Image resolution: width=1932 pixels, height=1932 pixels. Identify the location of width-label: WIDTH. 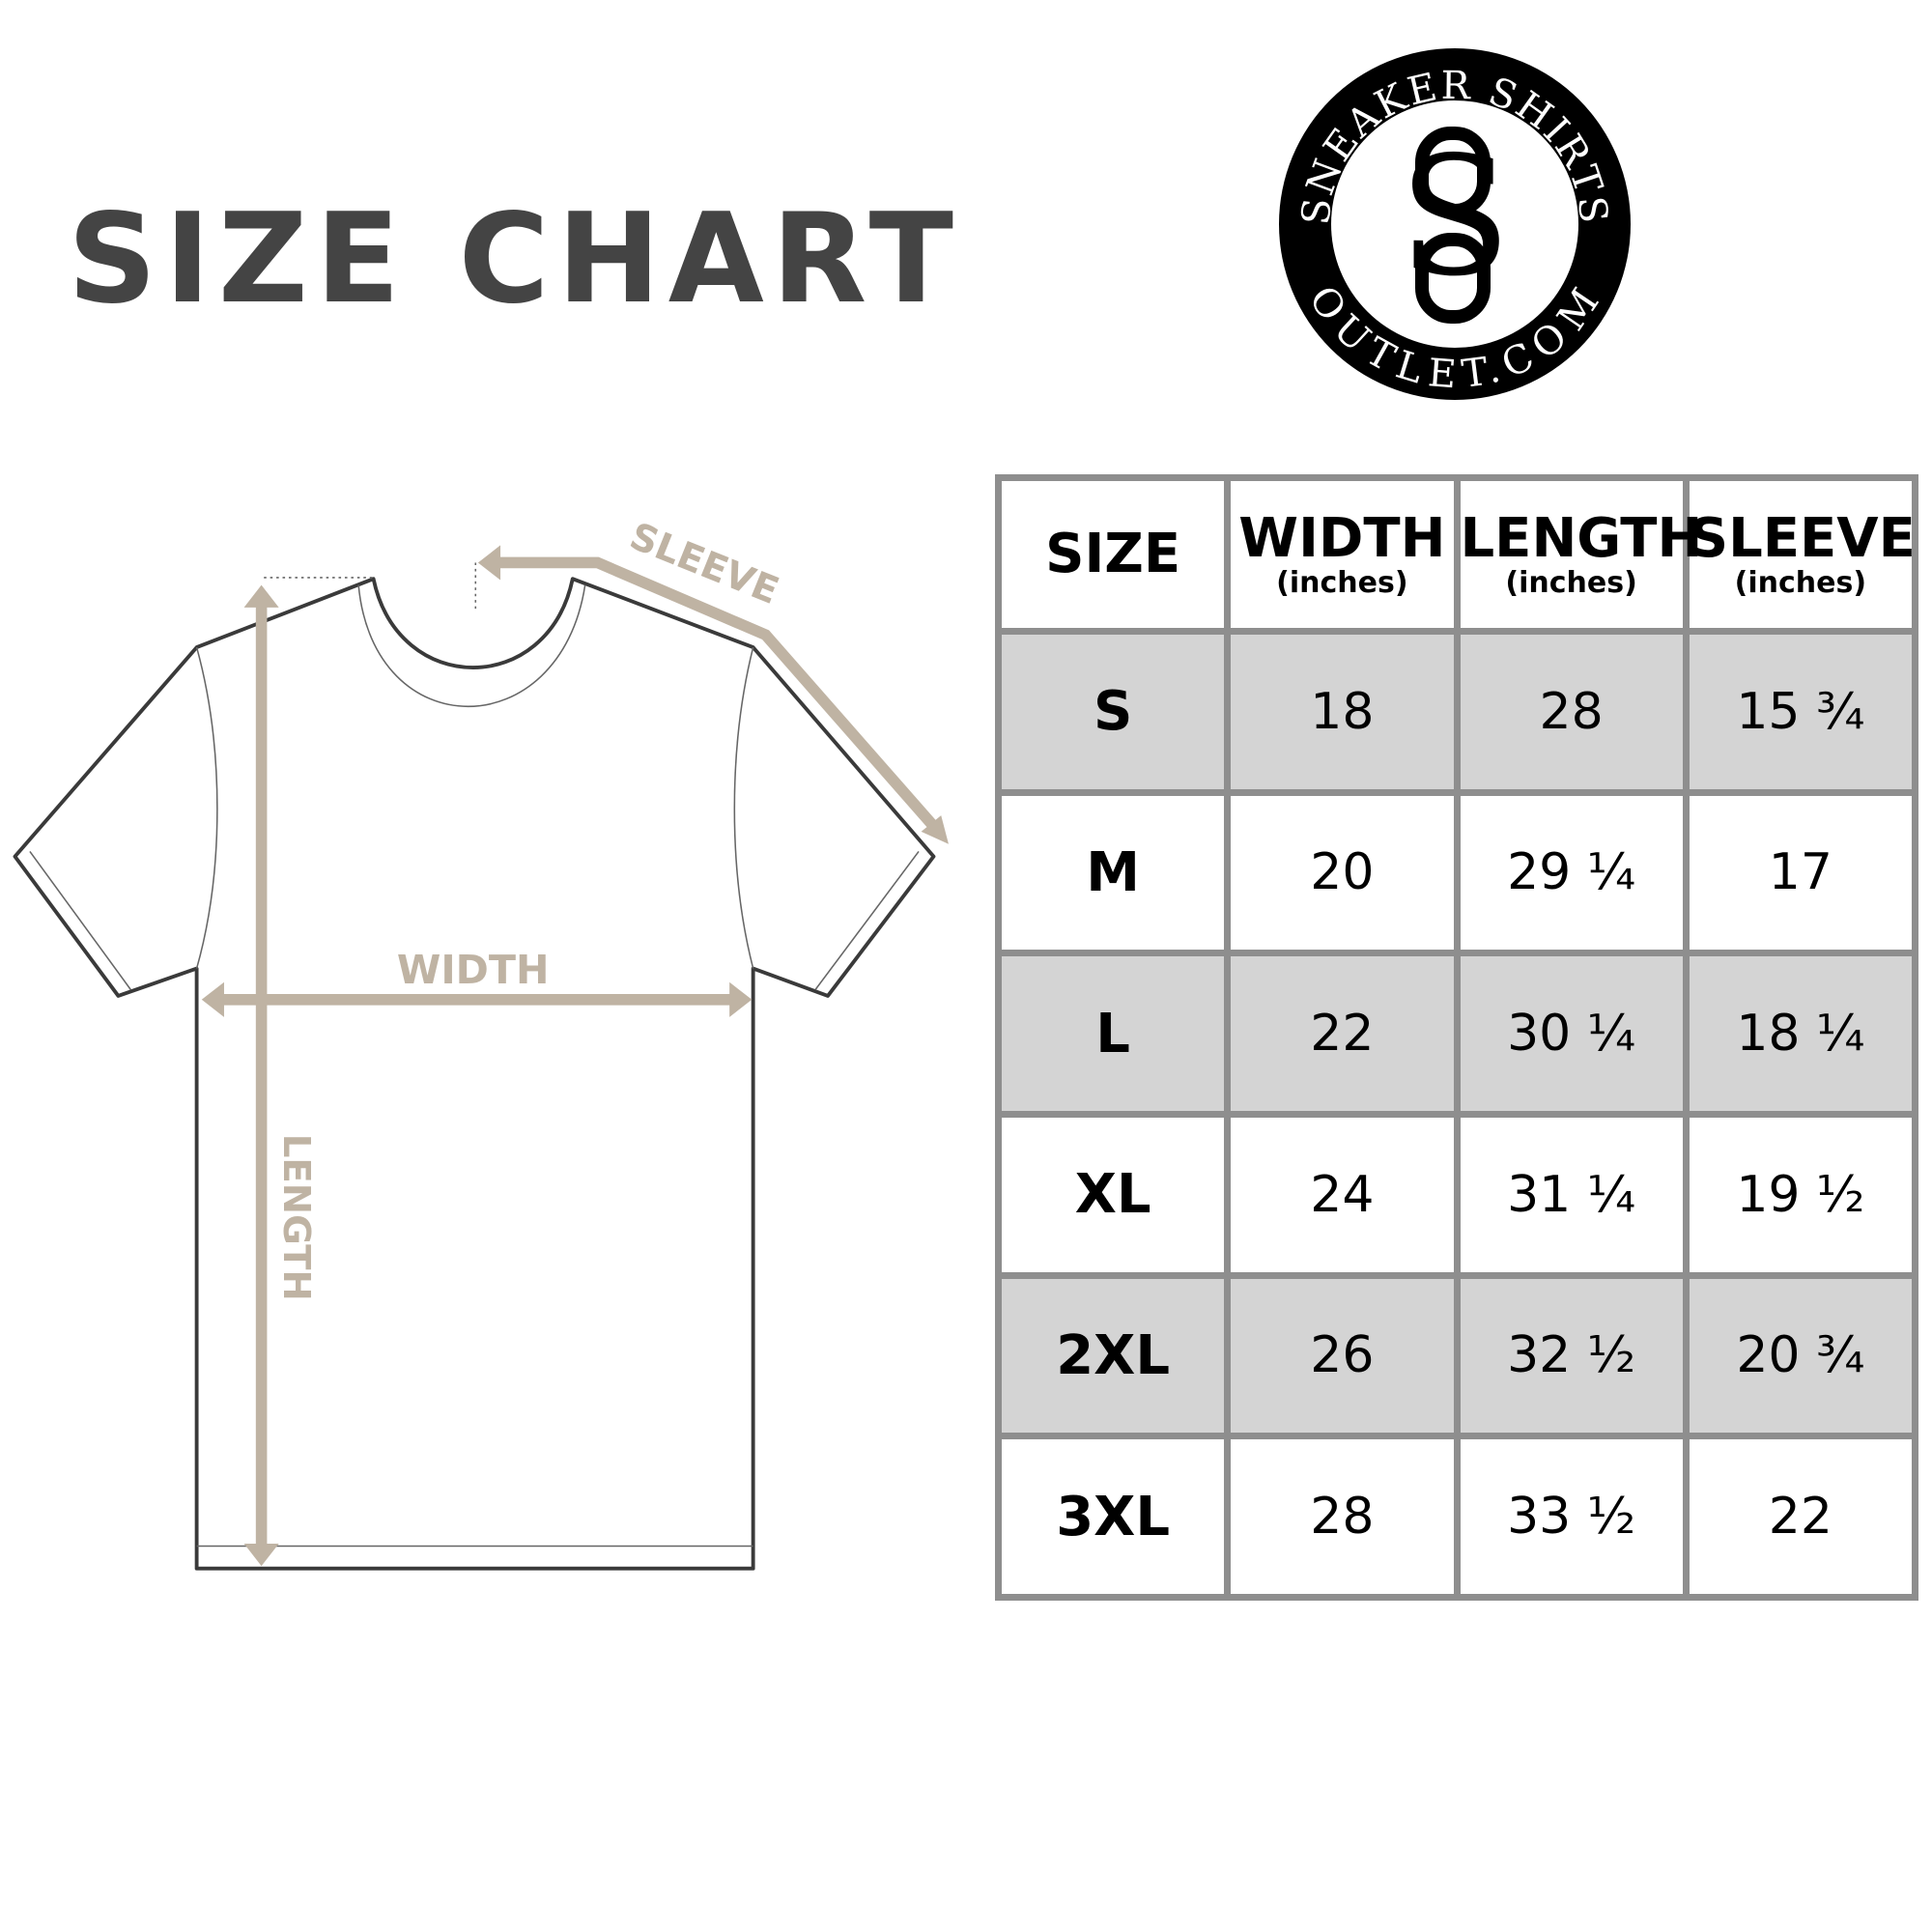
(473, 970).